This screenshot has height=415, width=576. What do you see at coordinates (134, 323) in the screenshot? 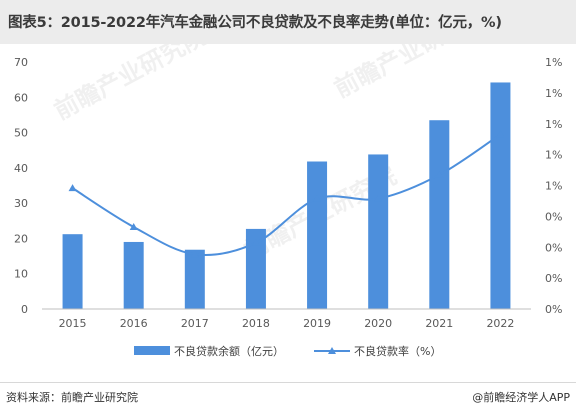
I see `x-tick-label: 2016` at bounding box center [134, 323].